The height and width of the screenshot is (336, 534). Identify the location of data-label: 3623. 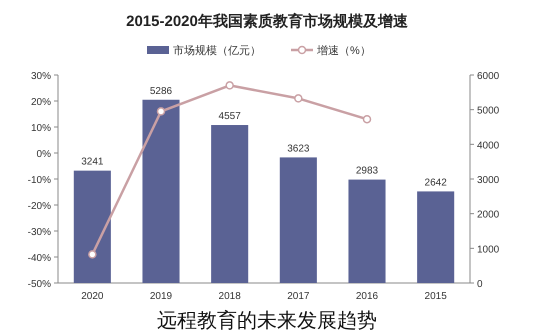
(298, 148).